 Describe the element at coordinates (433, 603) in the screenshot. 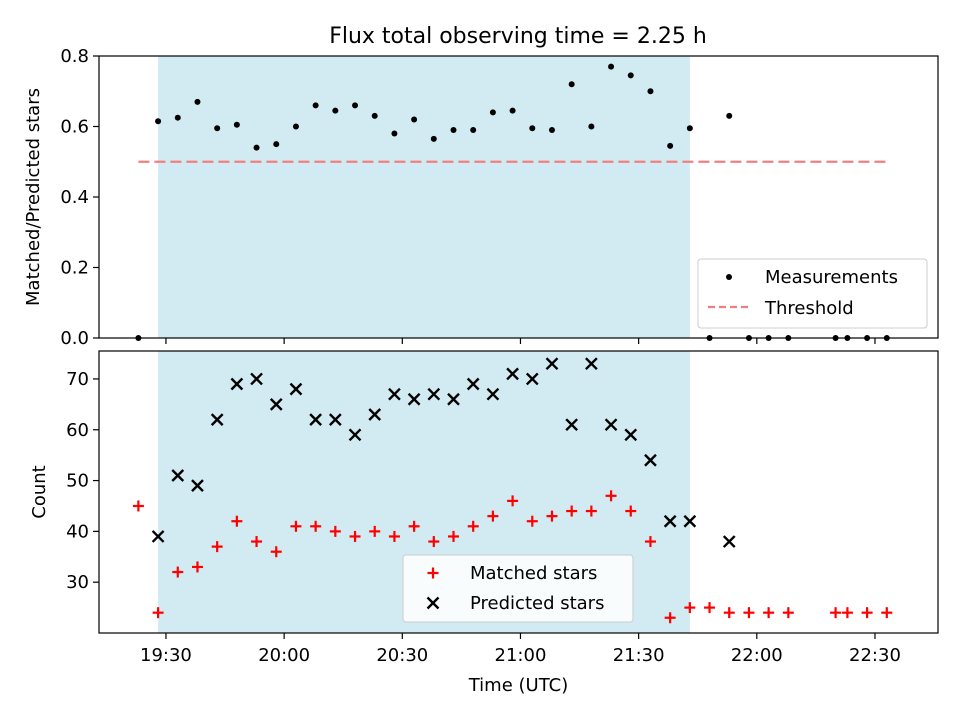

I see `legend-cross-glyph` at that location.